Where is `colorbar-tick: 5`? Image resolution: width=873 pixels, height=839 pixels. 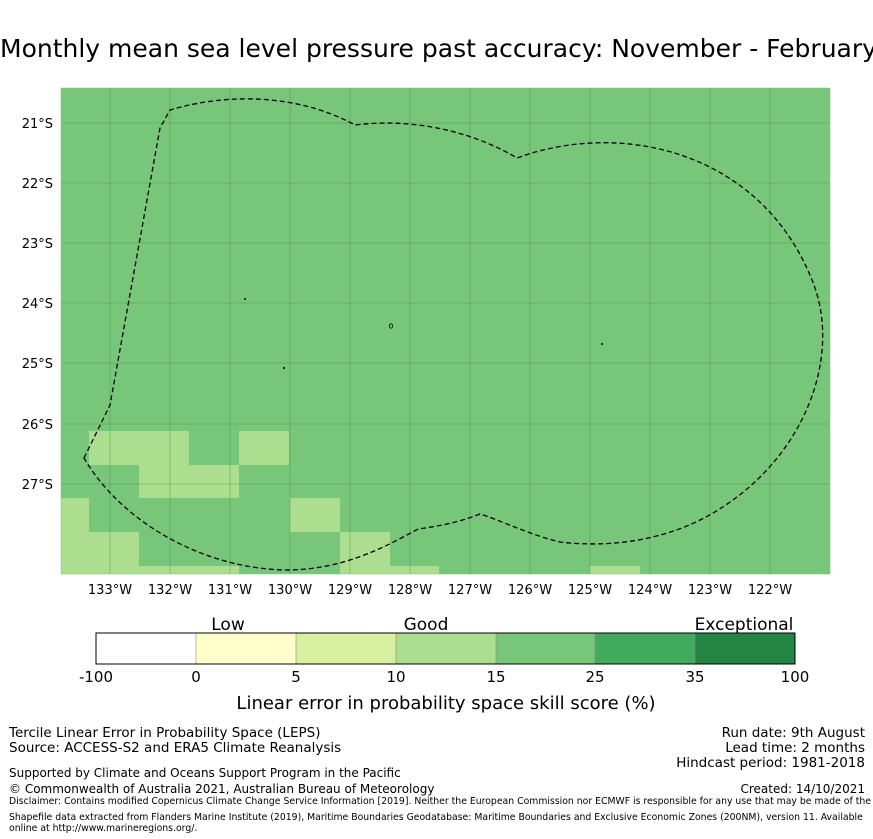 colorbar-tick: 5 is located at coordinates (296, 677).